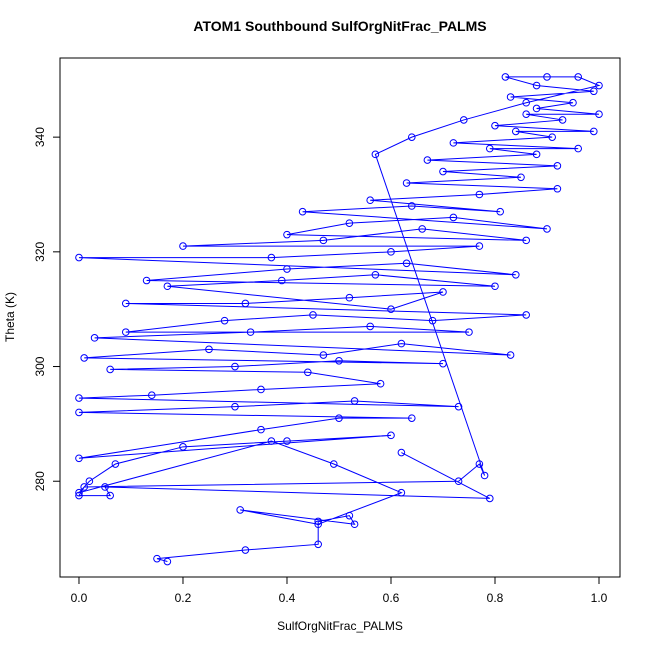 Image resolution: width=650 pixels, height=650 pixels. Describe the element at coordinates (391, 598) in the screenshot. I see `x-tick-label: 0.6` at that location.